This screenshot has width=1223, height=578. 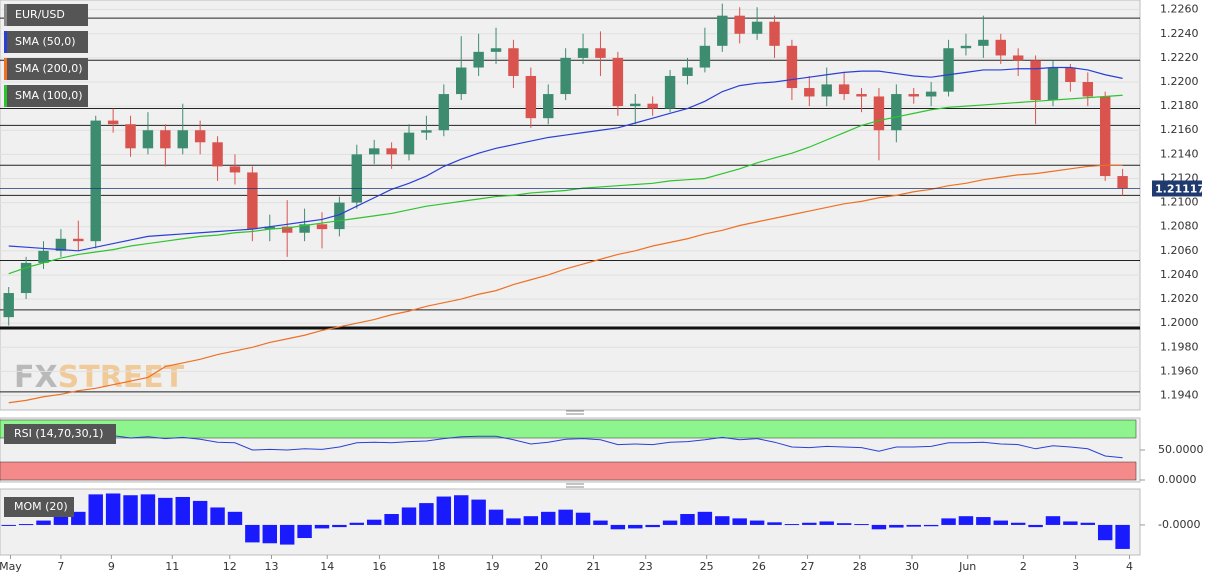 What do you see at coordinates (1179, 226) in the screenshot?
I see `y-tick-label: 1.2080` at bounding box center [1179, 226].